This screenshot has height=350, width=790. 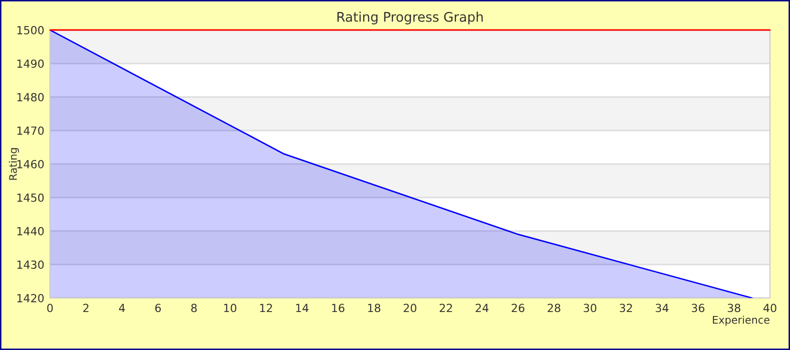 I want to click on y-tick-label: 1460, so click(x=30, y=164).